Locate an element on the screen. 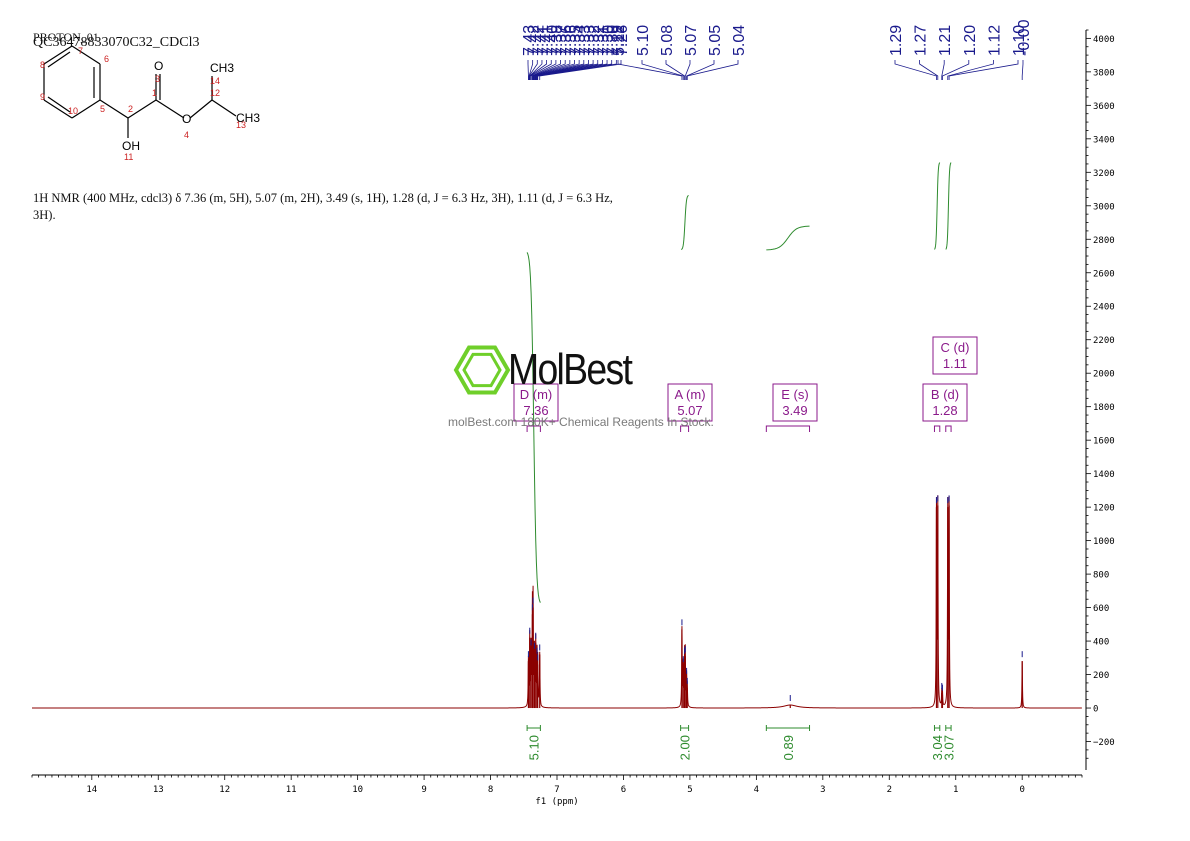  atom-label: OH is located at coordinates (131, 146).